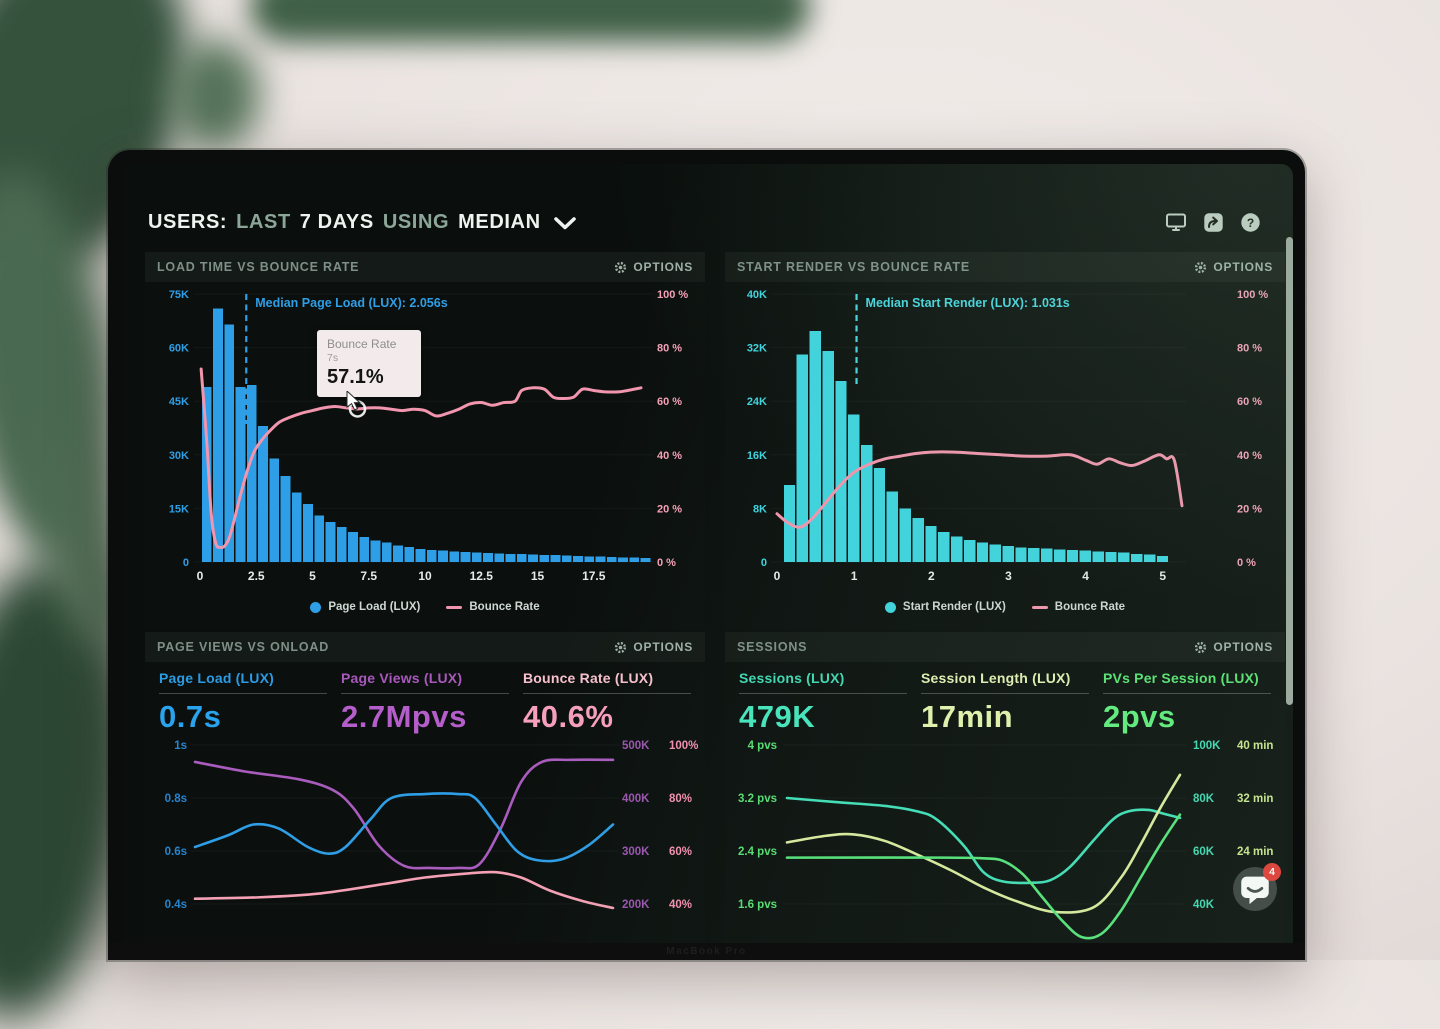 This screenshot has height=1029, width=1440. What do you see at coordinates (1176, 222) in the screenshot?
I see `monitor-icon` at bounding box center [1176, 222].